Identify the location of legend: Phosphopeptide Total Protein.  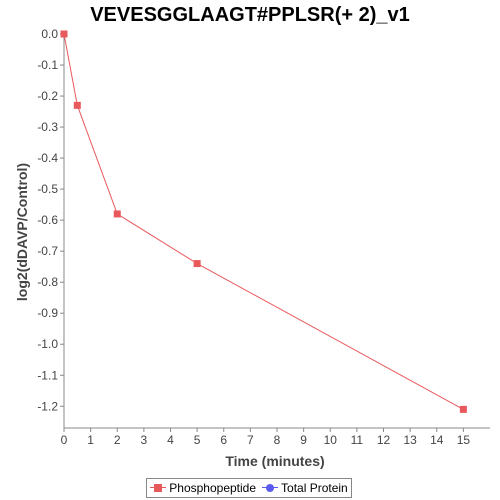
(249, 488).